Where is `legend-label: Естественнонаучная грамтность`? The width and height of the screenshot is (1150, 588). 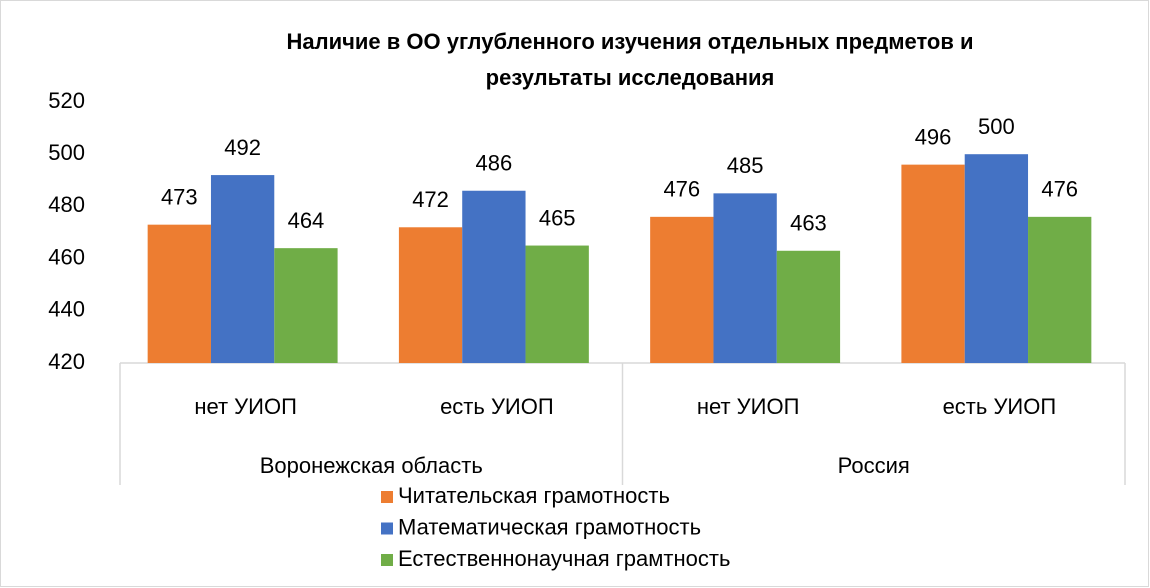 legend-label: Естественнонаучная грамтность is located at coordinates (564, 558).